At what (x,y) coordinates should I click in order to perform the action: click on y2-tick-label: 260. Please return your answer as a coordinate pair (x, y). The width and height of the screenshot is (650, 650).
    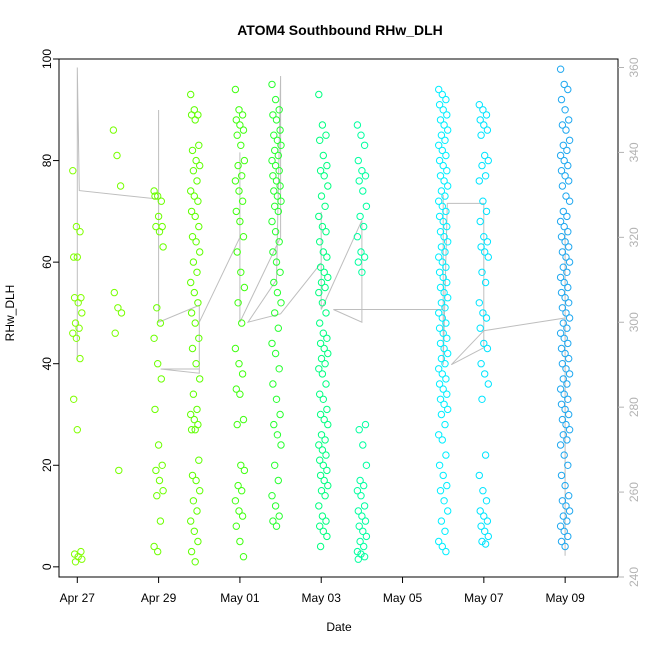
    Looking at the image, I should click on (634, 492).